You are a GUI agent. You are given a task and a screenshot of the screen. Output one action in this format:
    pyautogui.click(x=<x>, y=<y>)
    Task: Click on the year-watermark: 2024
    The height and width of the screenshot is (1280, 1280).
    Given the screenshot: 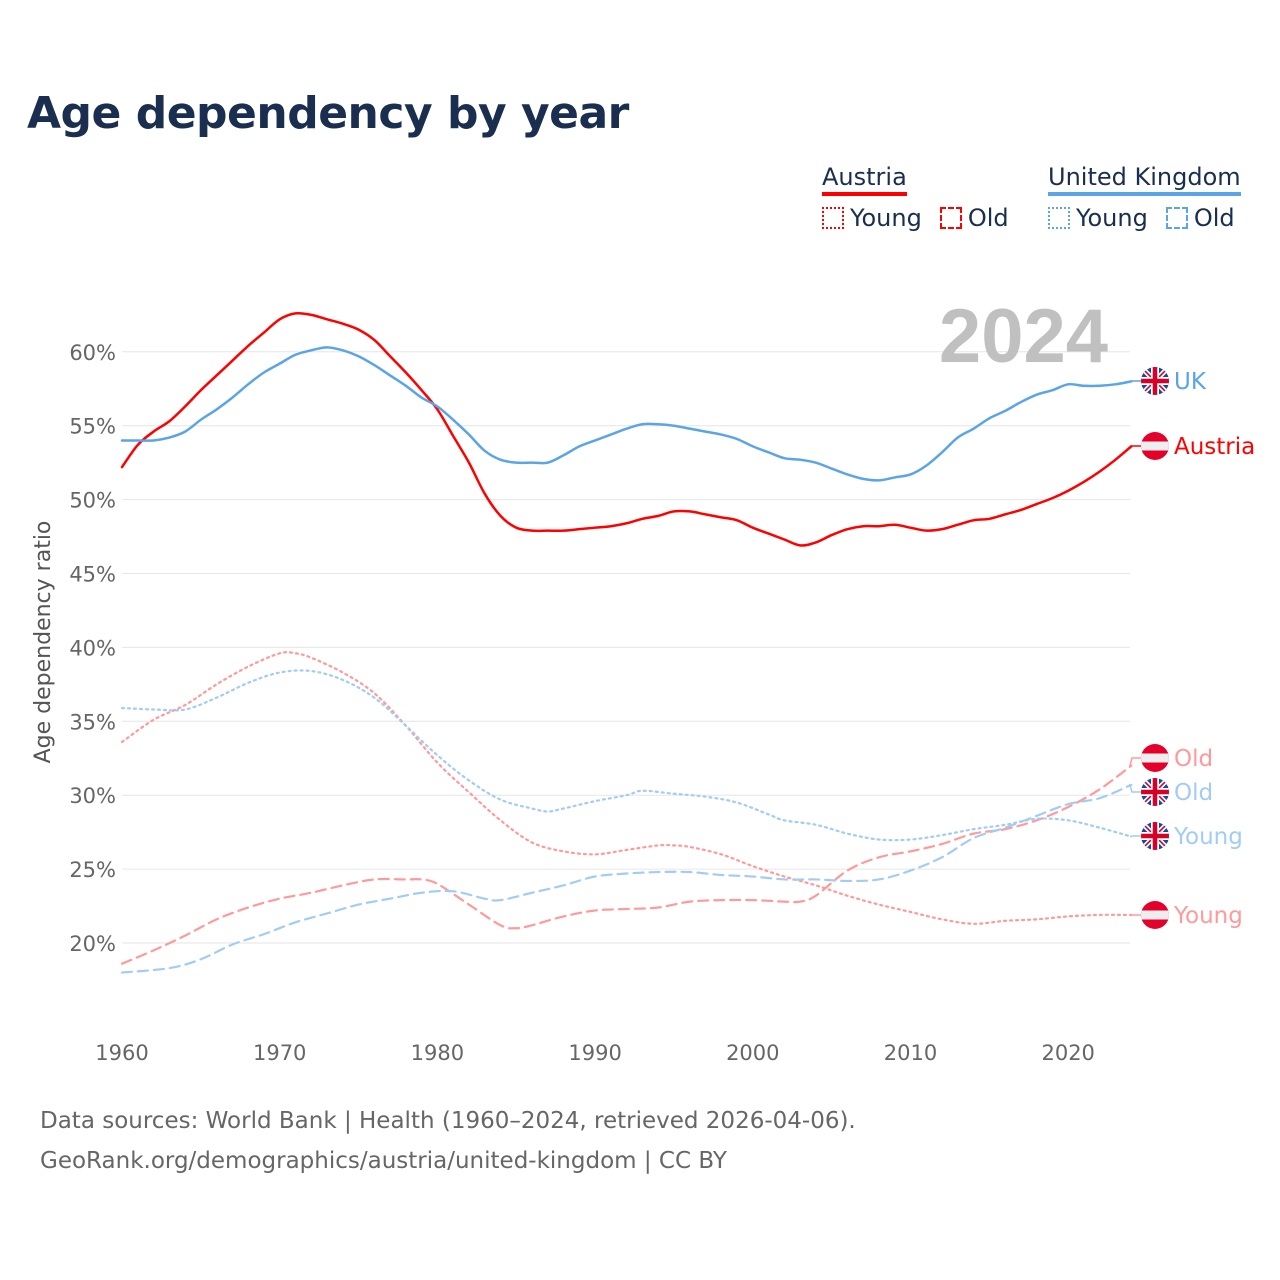 What is the action you would take?
    pyautogui.click(x=1023, y=336)
    